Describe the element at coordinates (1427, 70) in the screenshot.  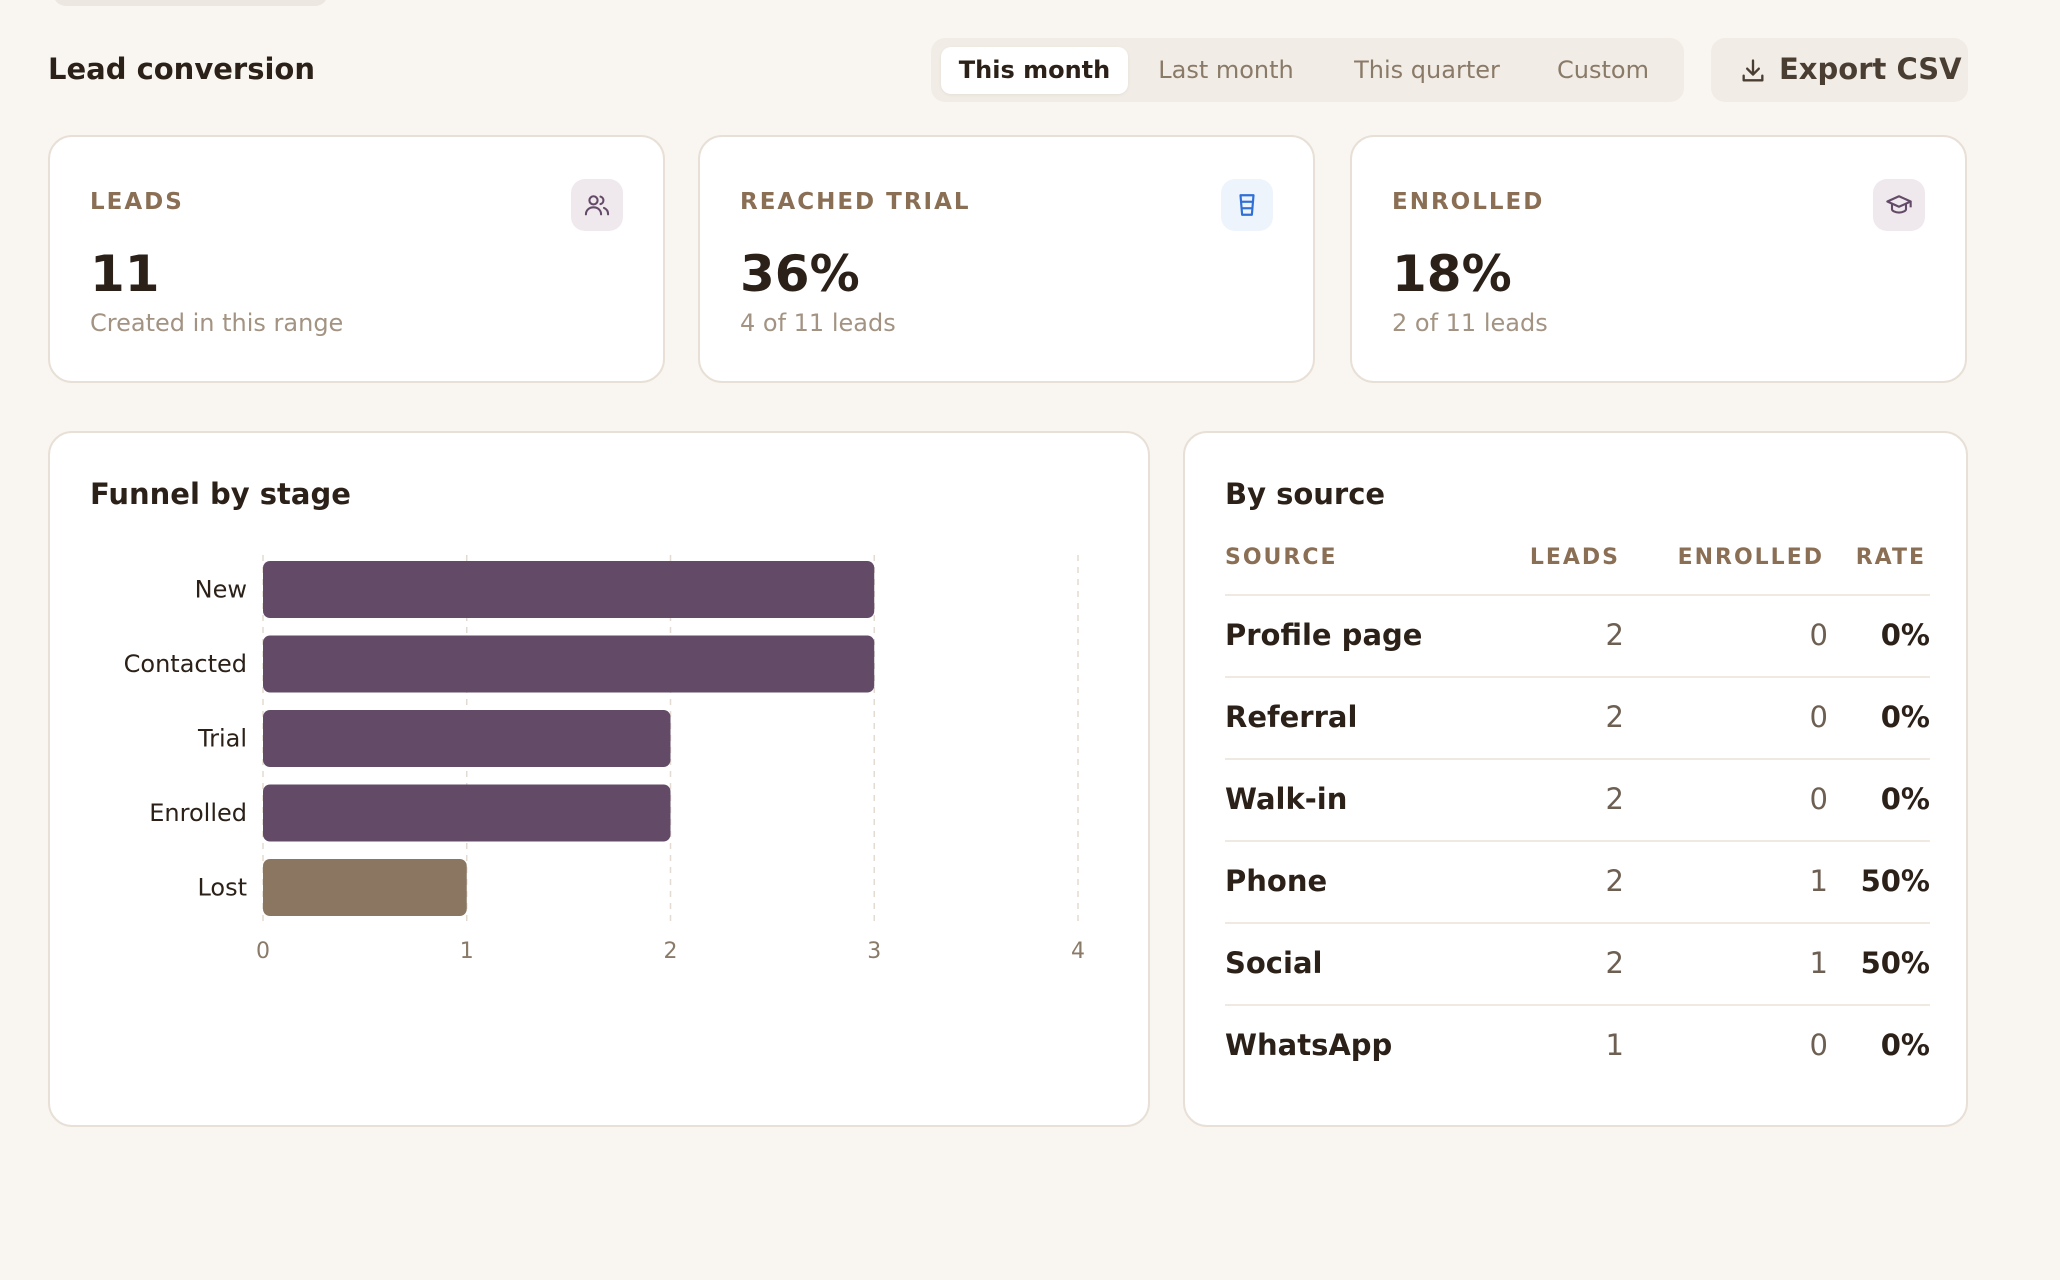
I see `range-tab-this-quarter: This quarter` at that location.